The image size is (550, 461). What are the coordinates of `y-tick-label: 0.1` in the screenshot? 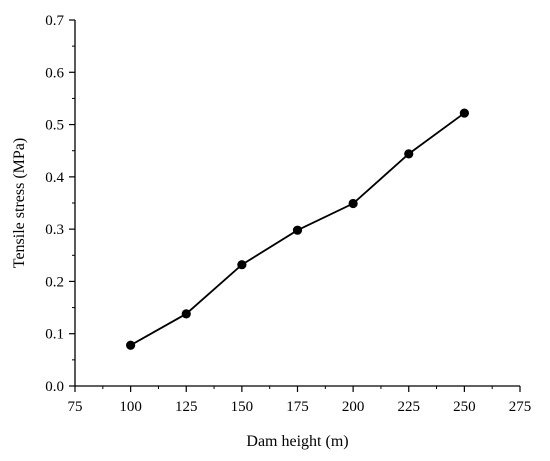 It's located at (54, 335).